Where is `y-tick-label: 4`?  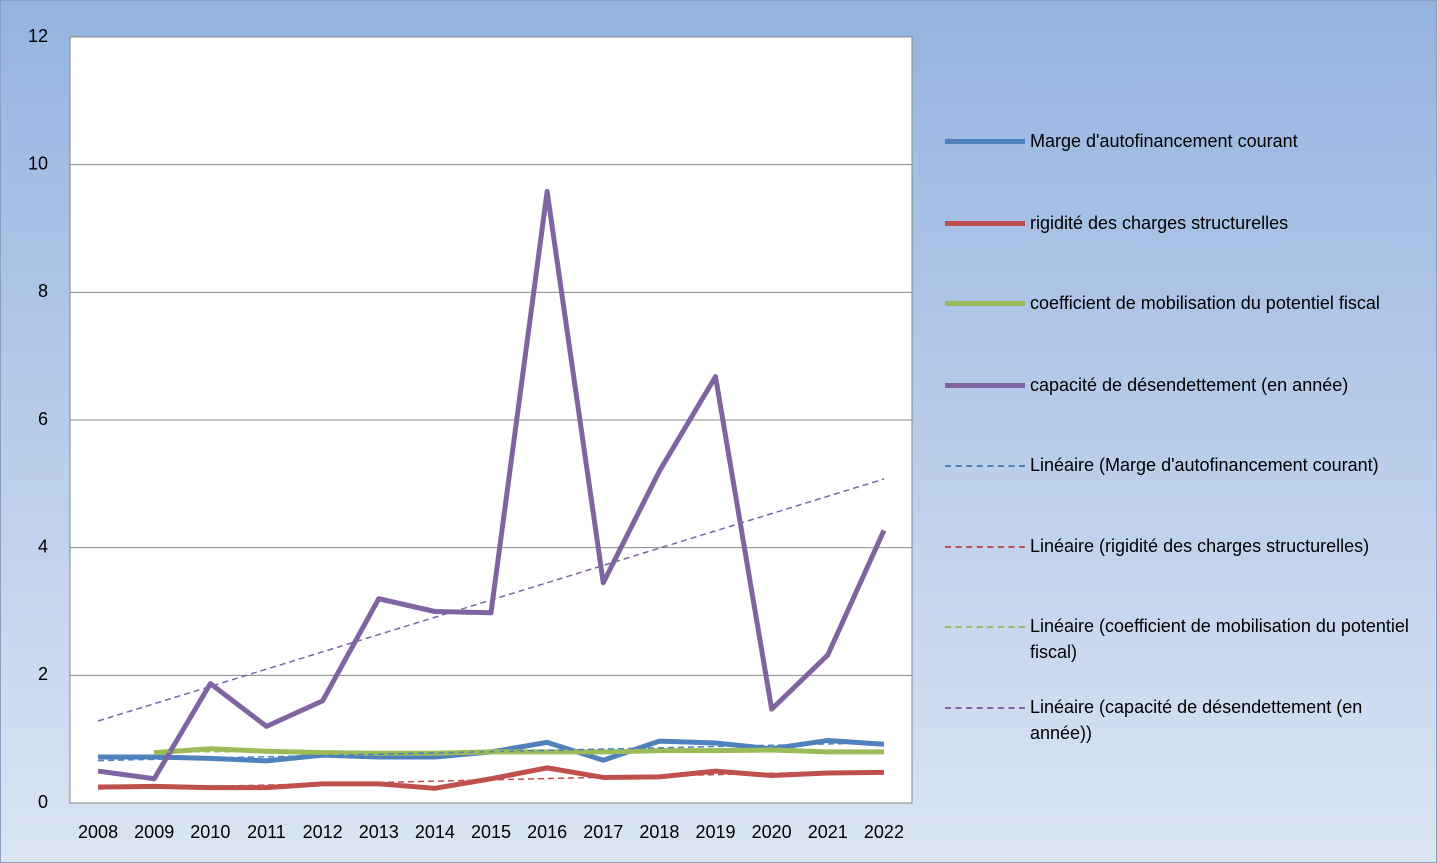 y-tick-label: 4 is located at coordinates (43, 546).